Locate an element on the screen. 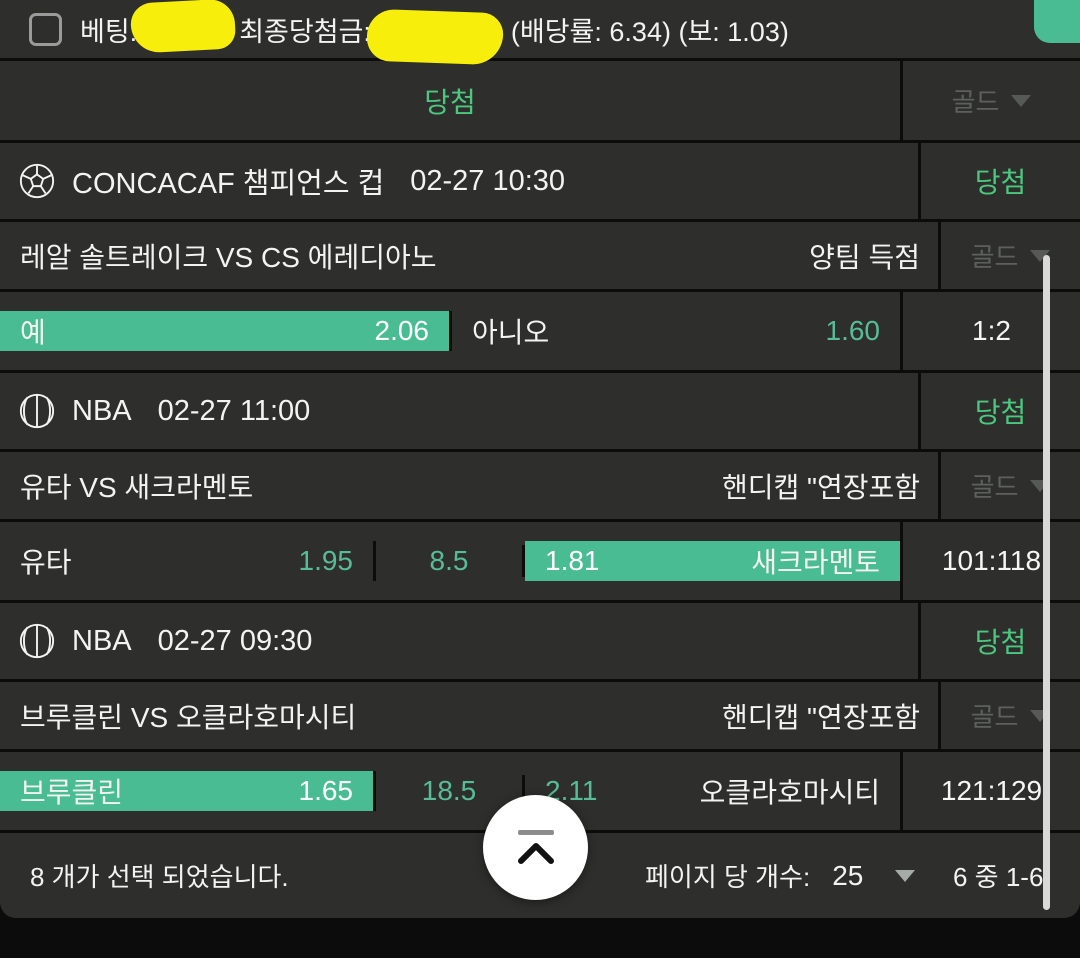  odds-cell: 아니오 1.60 is located at coordinates (676, 331).